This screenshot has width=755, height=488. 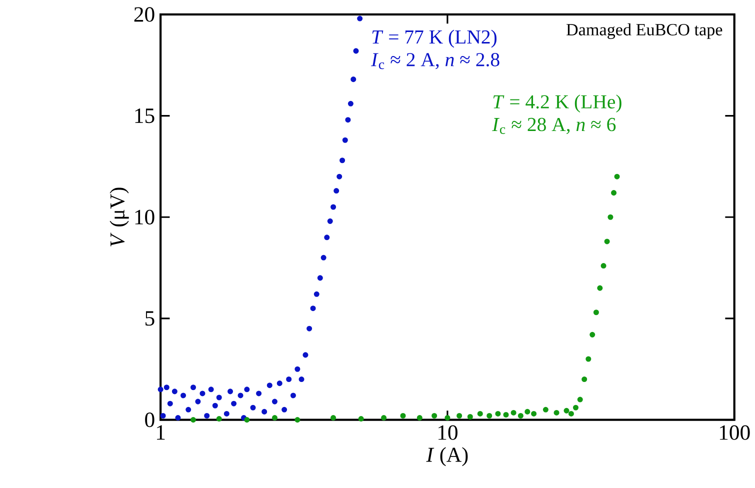 What do you see at coordinates (447, 456) in the screenshot?
I see `x-axis-title: I (A)` at bounding box center [447, 456].